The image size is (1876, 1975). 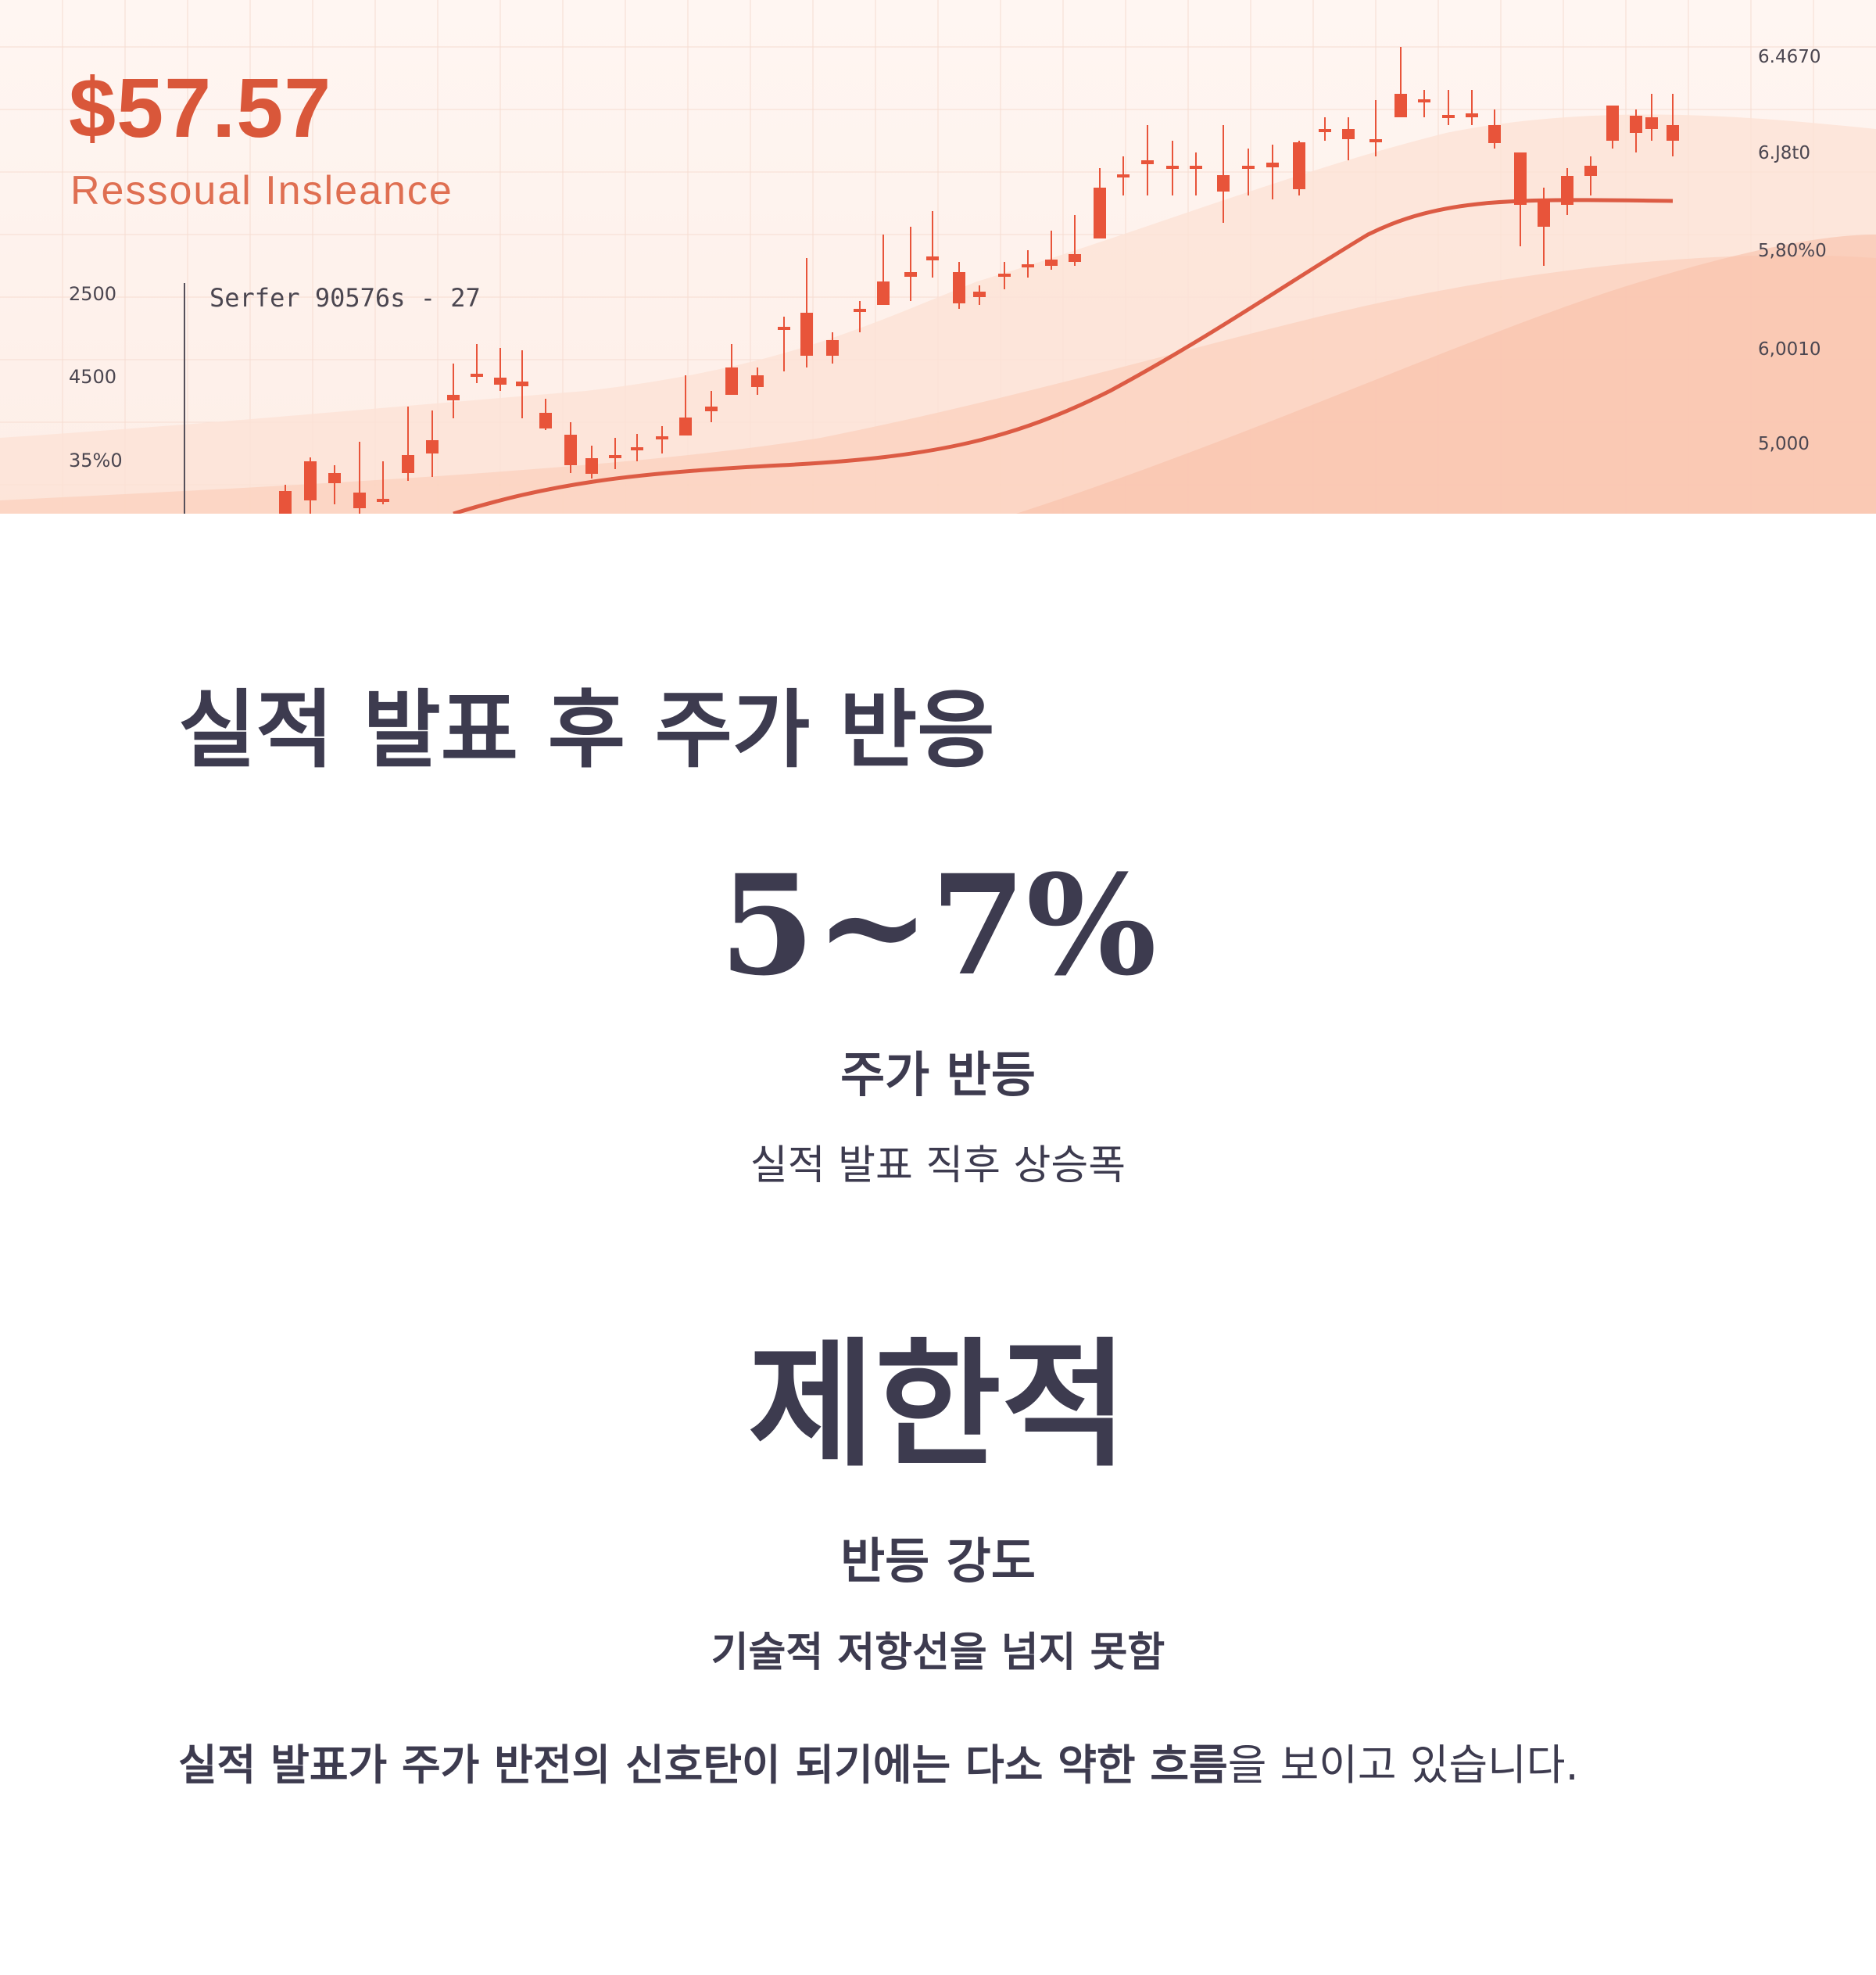 I want to click on trend-line, so click(x=1063, y=356).